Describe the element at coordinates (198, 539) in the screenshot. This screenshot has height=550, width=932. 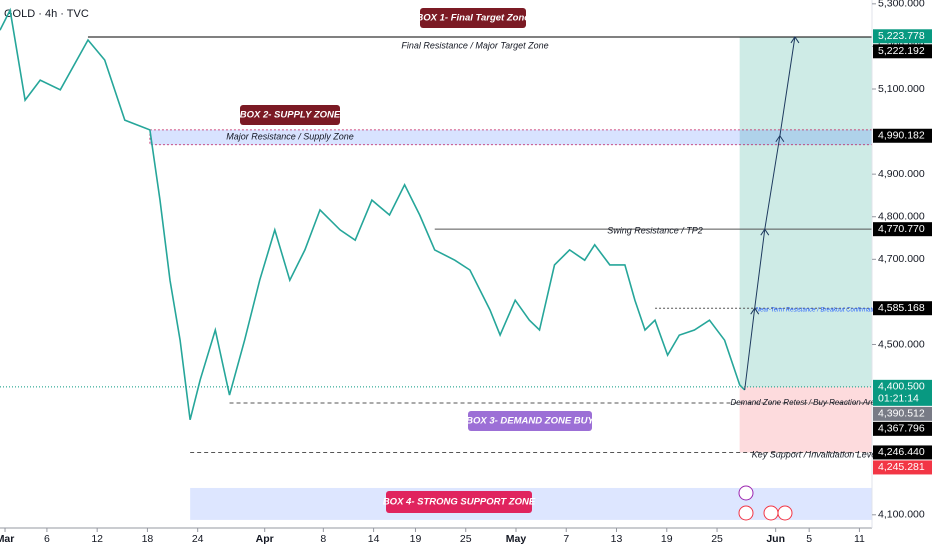
I see `x-tick-label: 24` at that location.